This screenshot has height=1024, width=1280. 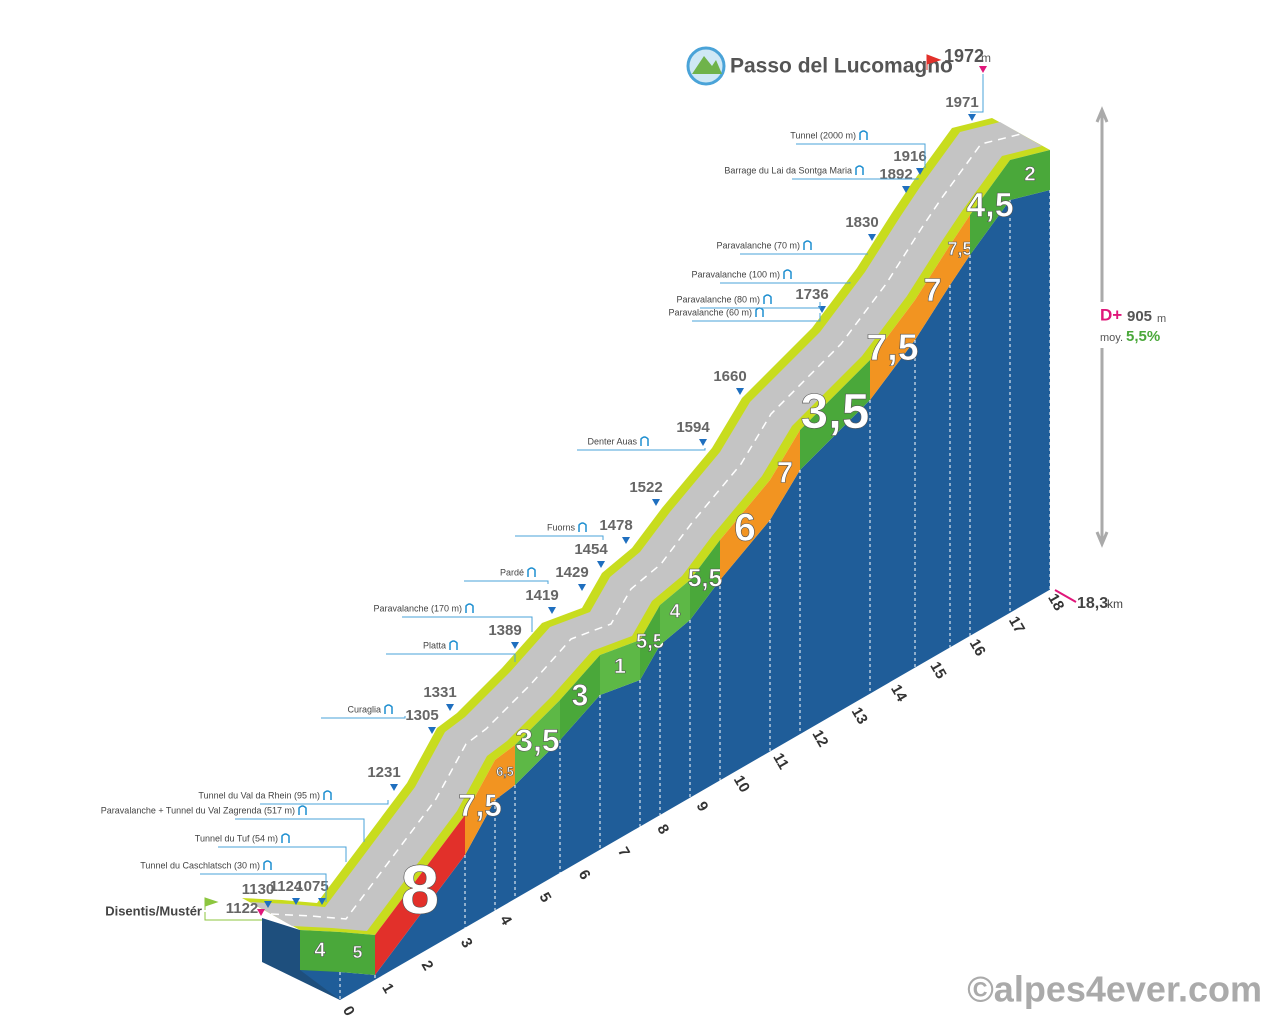 I want to click on km-tick-label: 13, so click(x=859, y=715).